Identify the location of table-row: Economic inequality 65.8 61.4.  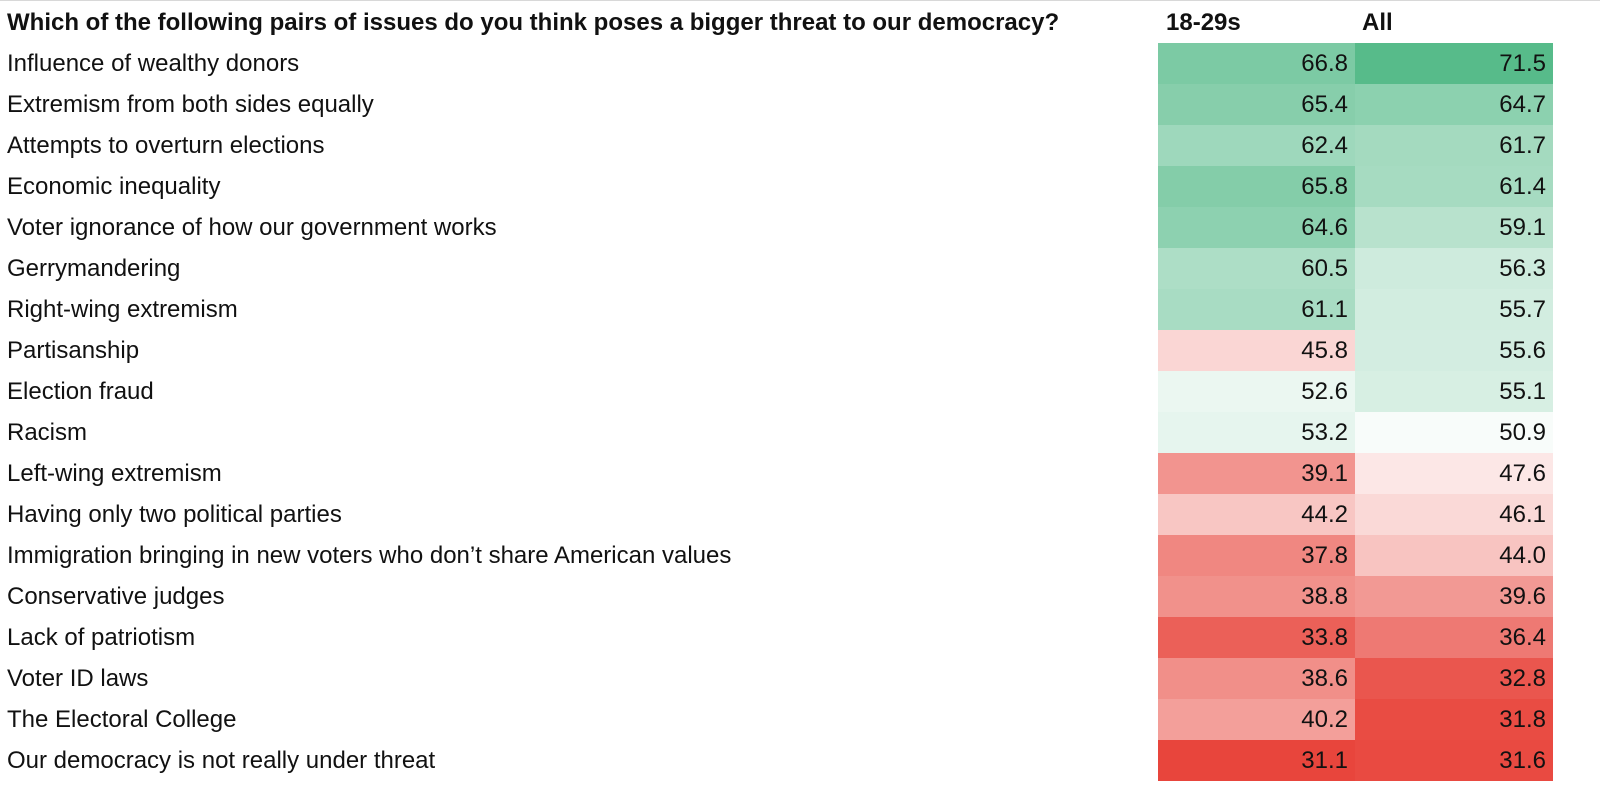
(800, 186).